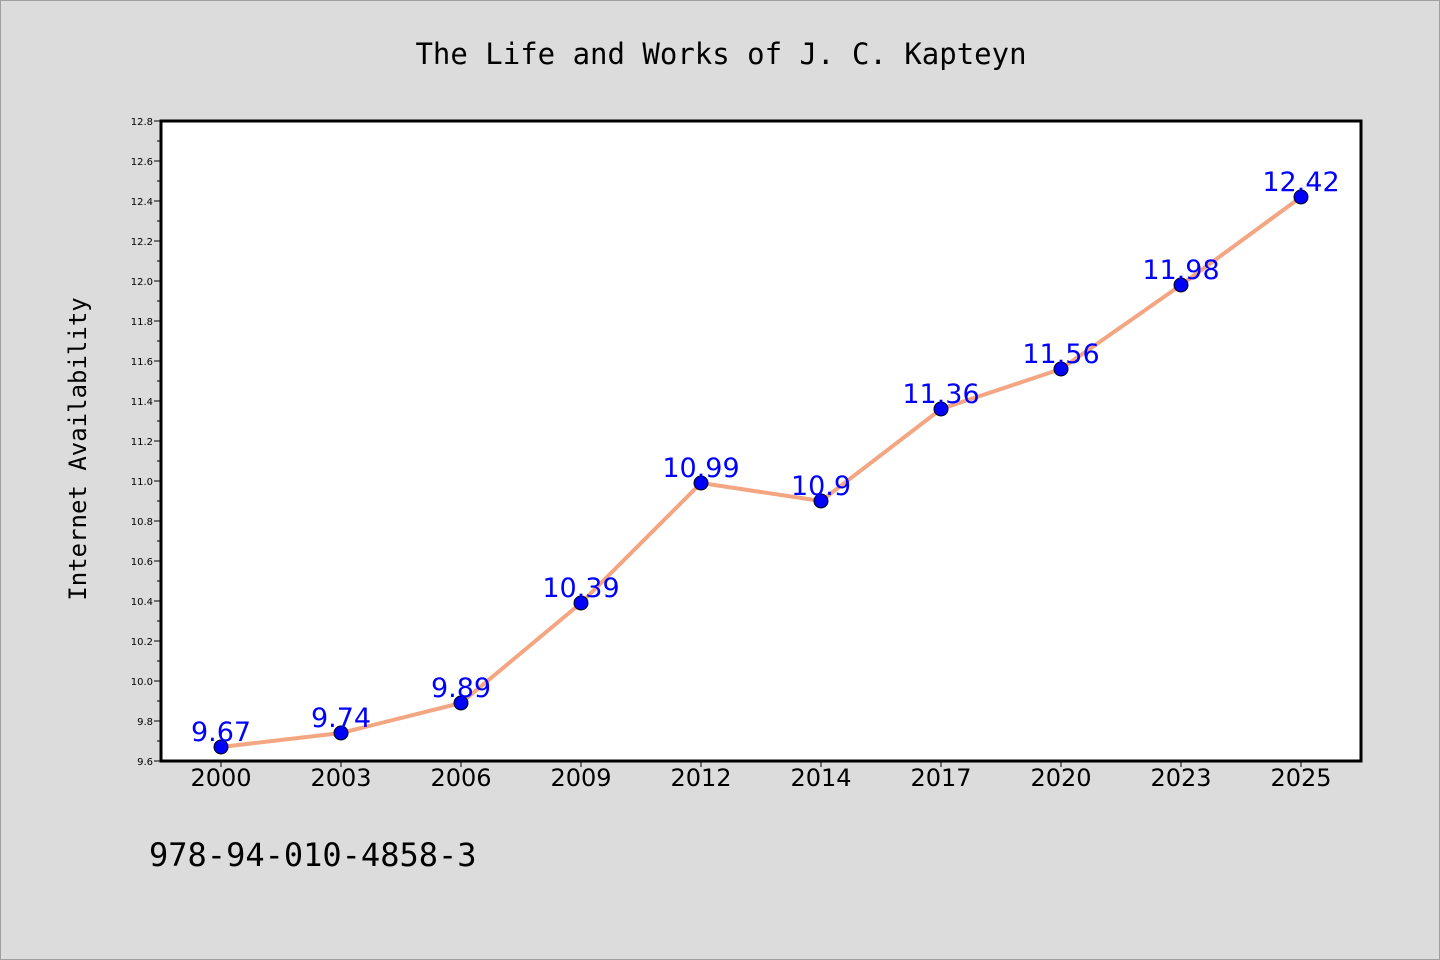  I want to click on data-label-2003: 9.74, so click(341, 718).